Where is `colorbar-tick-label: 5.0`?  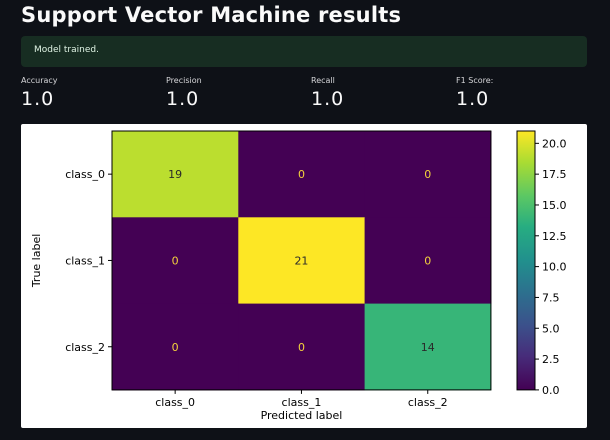
colorbar-tick-label: 5.0 is located at coordinates (551, 328).